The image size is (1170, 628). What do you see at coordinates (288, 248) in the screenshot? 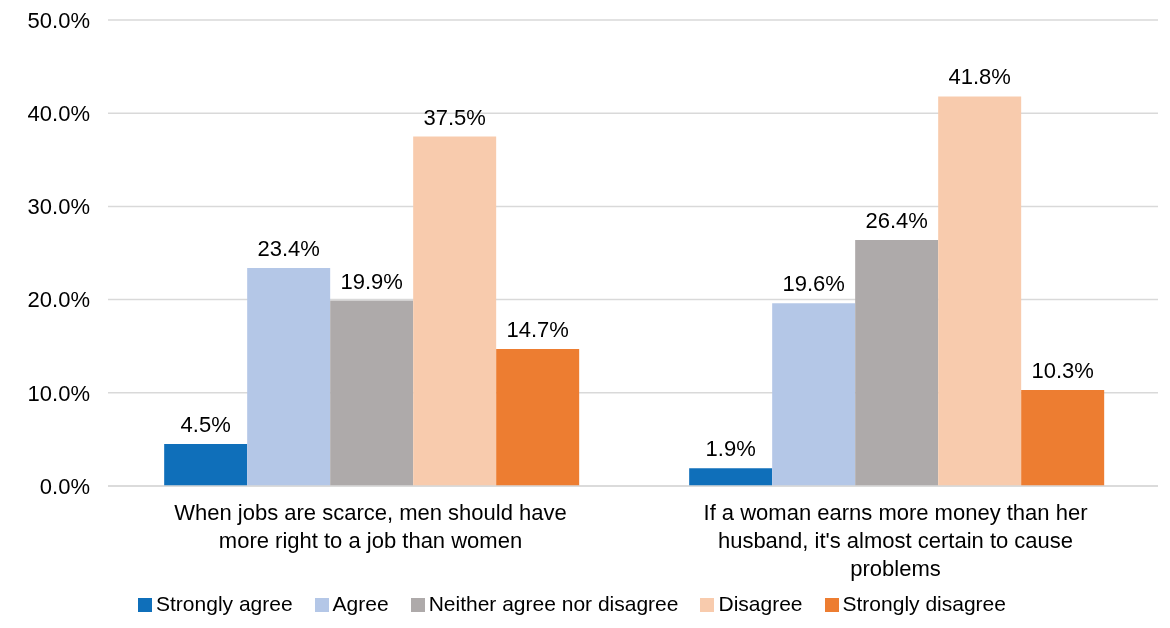
I see `data-label: 23.4%` at bounding box center [288, 248].